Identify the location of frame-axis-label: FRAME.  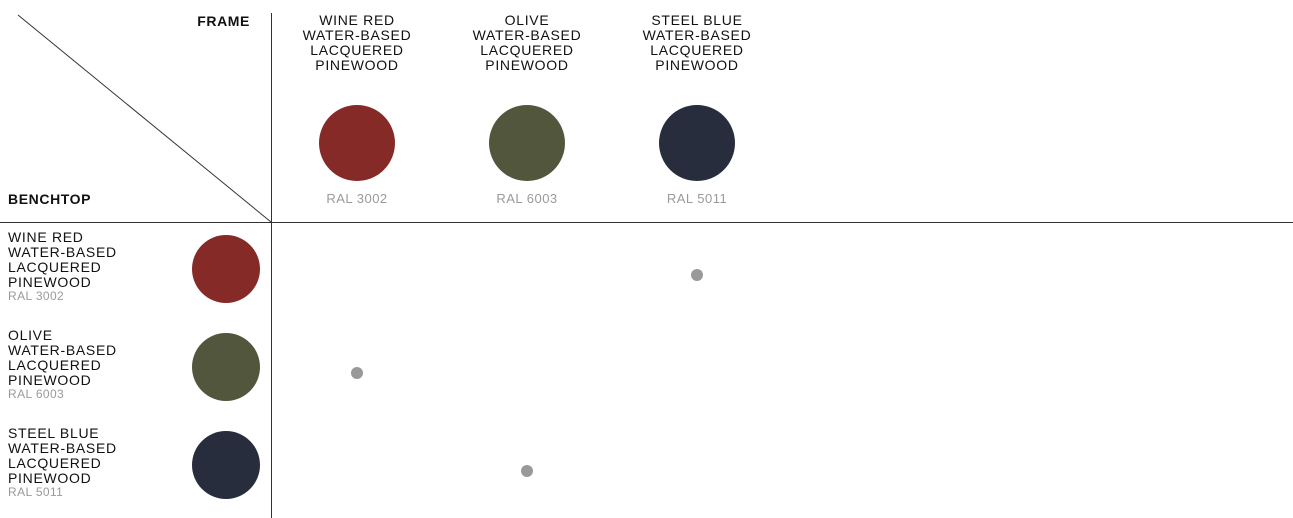
(223, 21).